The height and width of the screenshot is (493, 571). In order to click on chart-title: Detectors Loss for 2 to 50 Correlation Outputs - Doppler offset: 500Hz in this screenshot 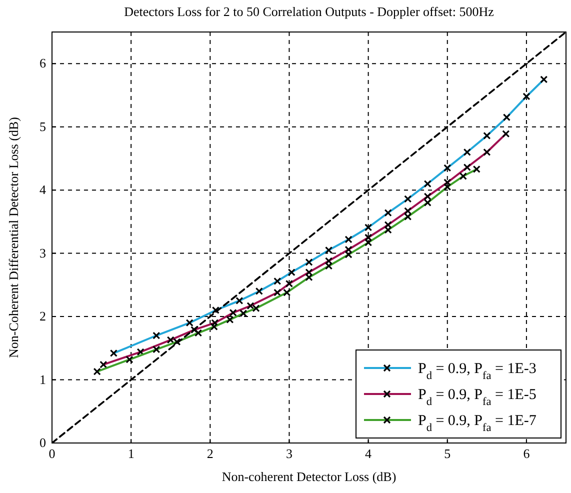, I will do `click(309, 11)`.